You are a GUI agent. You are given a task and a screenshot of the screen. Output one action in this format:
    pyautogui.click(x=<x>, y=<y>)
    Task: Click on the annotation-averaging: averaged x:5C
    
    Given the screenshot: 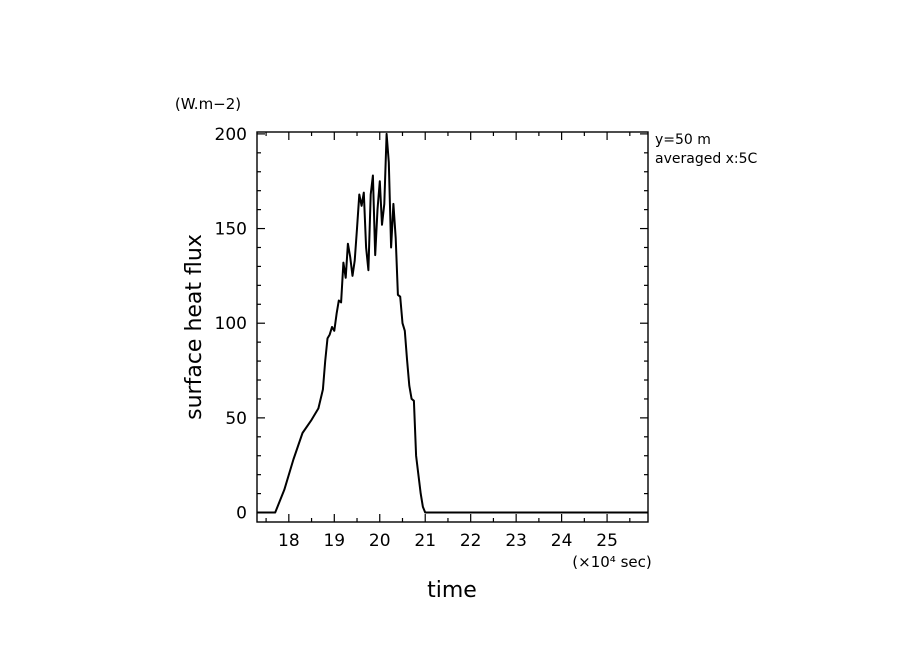 What is the action you would take?
    pyautogui.click(x=706, y=159)
    